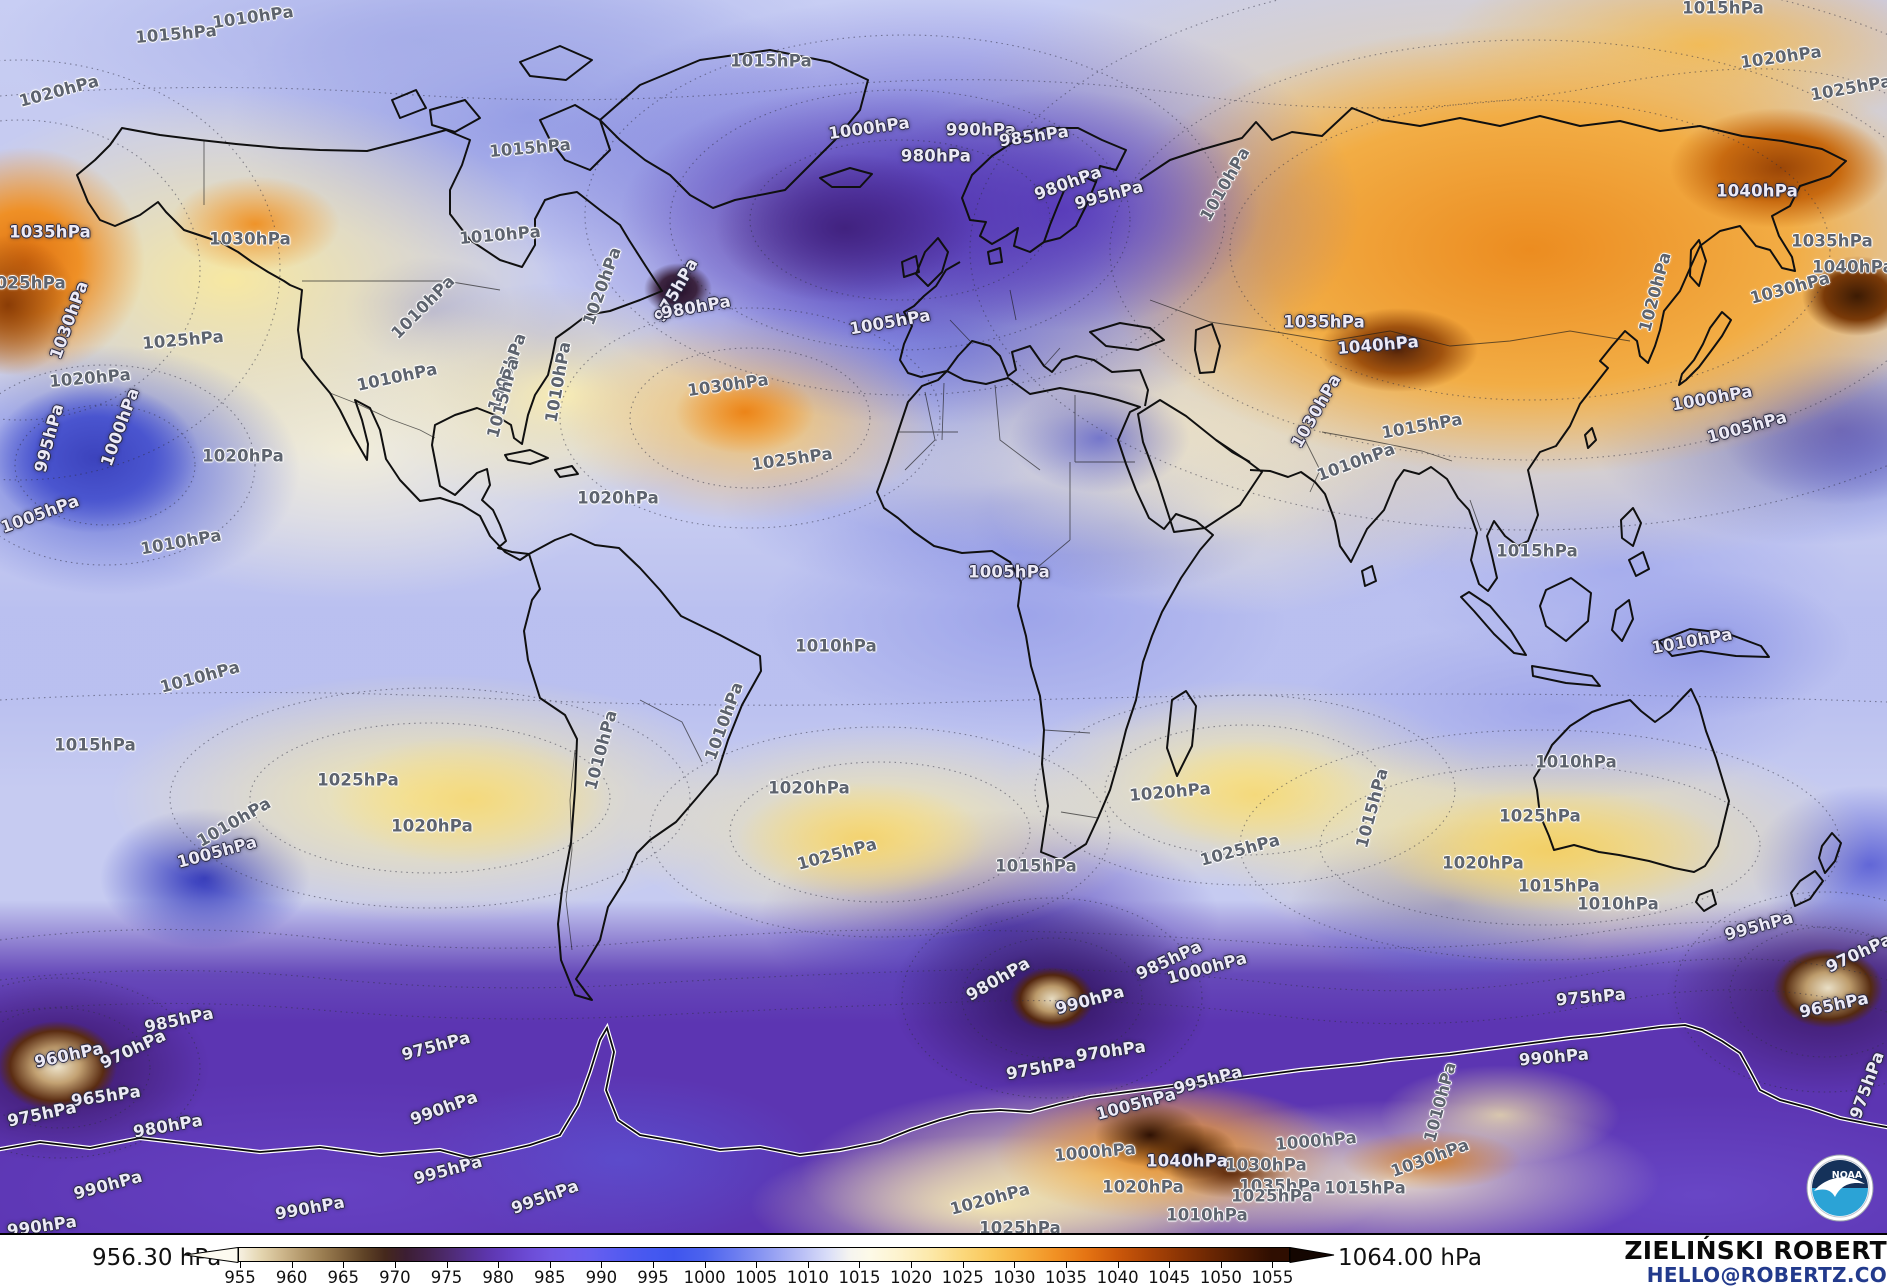 The width and height of the screenshot is (1887, 1287). Describe the element at coordinates (108, 1185) in the screenshot. I see `pressure-label: 990hPa` at that location.